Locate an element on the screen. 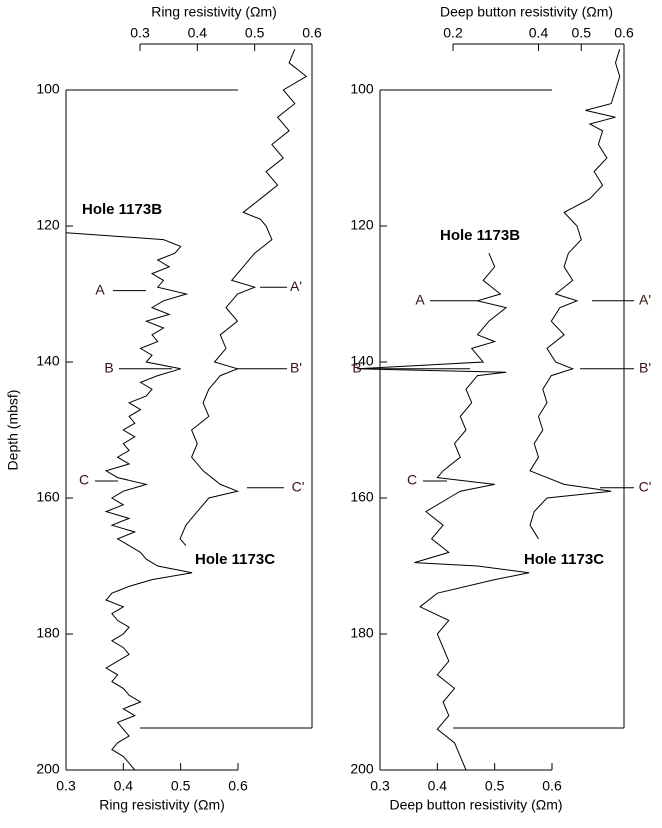 The height and width of the screenshot is (828, 662). x-axis-label: Ring resistivity (Ωm) is located at coordinates (162, 805).